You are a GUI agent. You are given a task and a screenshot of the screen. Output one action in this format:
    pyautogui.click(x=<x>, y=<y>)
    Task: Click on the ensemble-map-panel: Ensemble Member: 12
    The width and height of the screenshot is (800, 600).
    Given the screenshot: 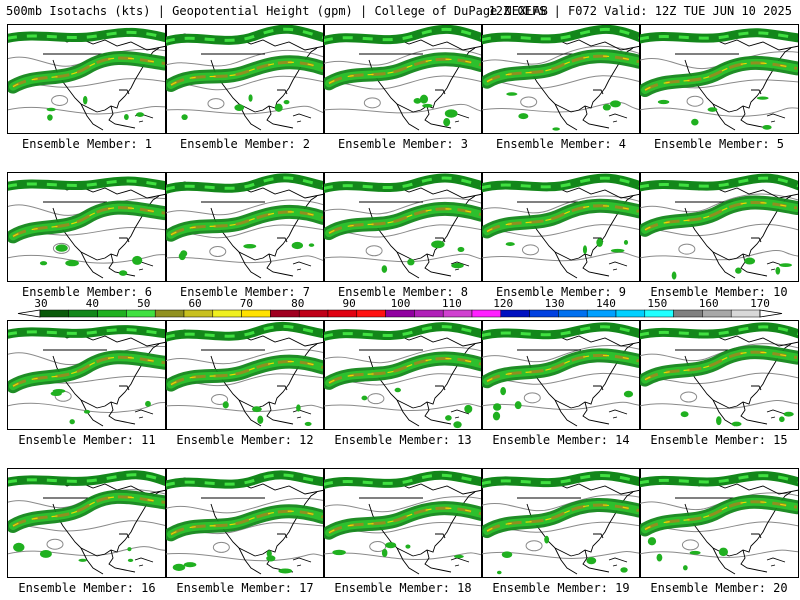 What is the action you would take?
    pyautogui.click(x=245, y=383)
    